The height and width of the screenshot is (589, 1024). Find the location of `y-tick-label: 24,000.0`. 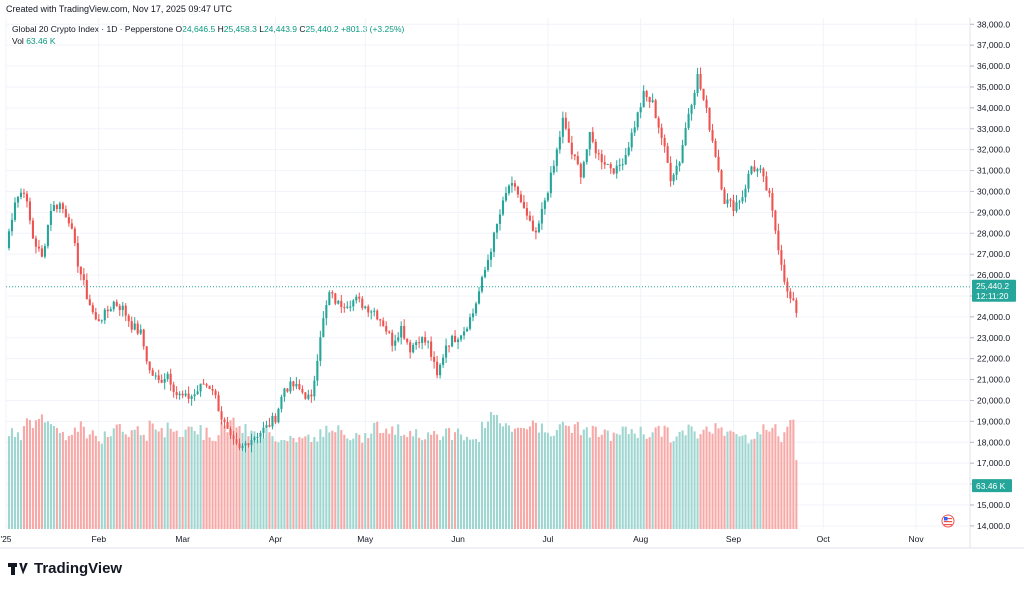

y-tick-label: 24,000.0 is located at coordinates (993, 317).